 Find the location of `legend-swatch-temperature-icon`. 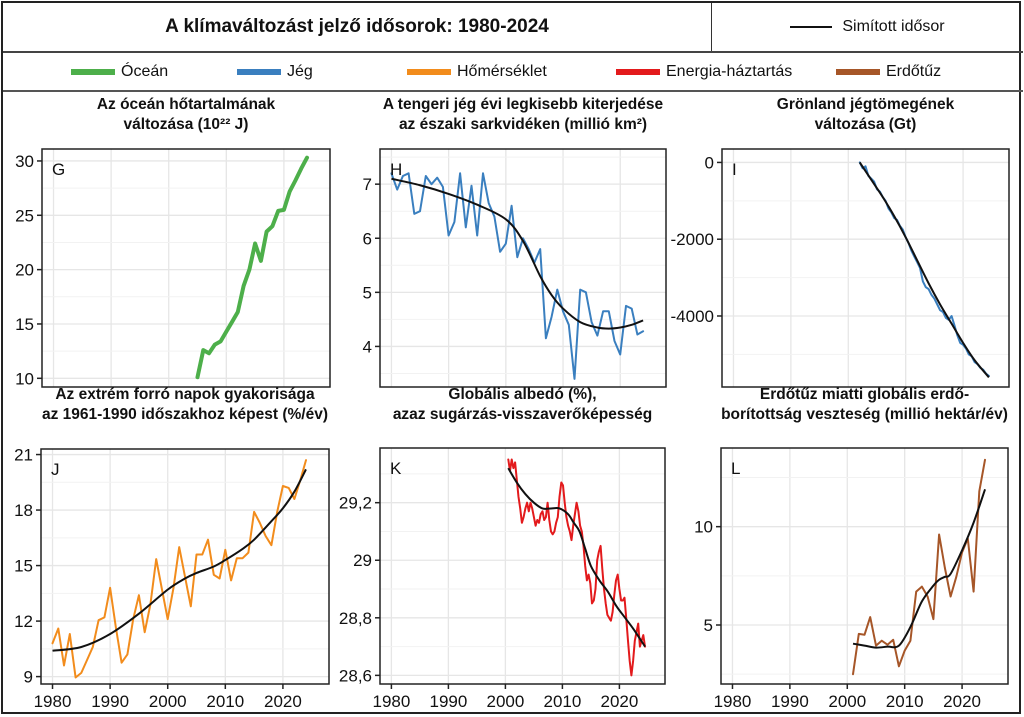

legend-swatch-temperature-icon is located at coordinates (429, 71).